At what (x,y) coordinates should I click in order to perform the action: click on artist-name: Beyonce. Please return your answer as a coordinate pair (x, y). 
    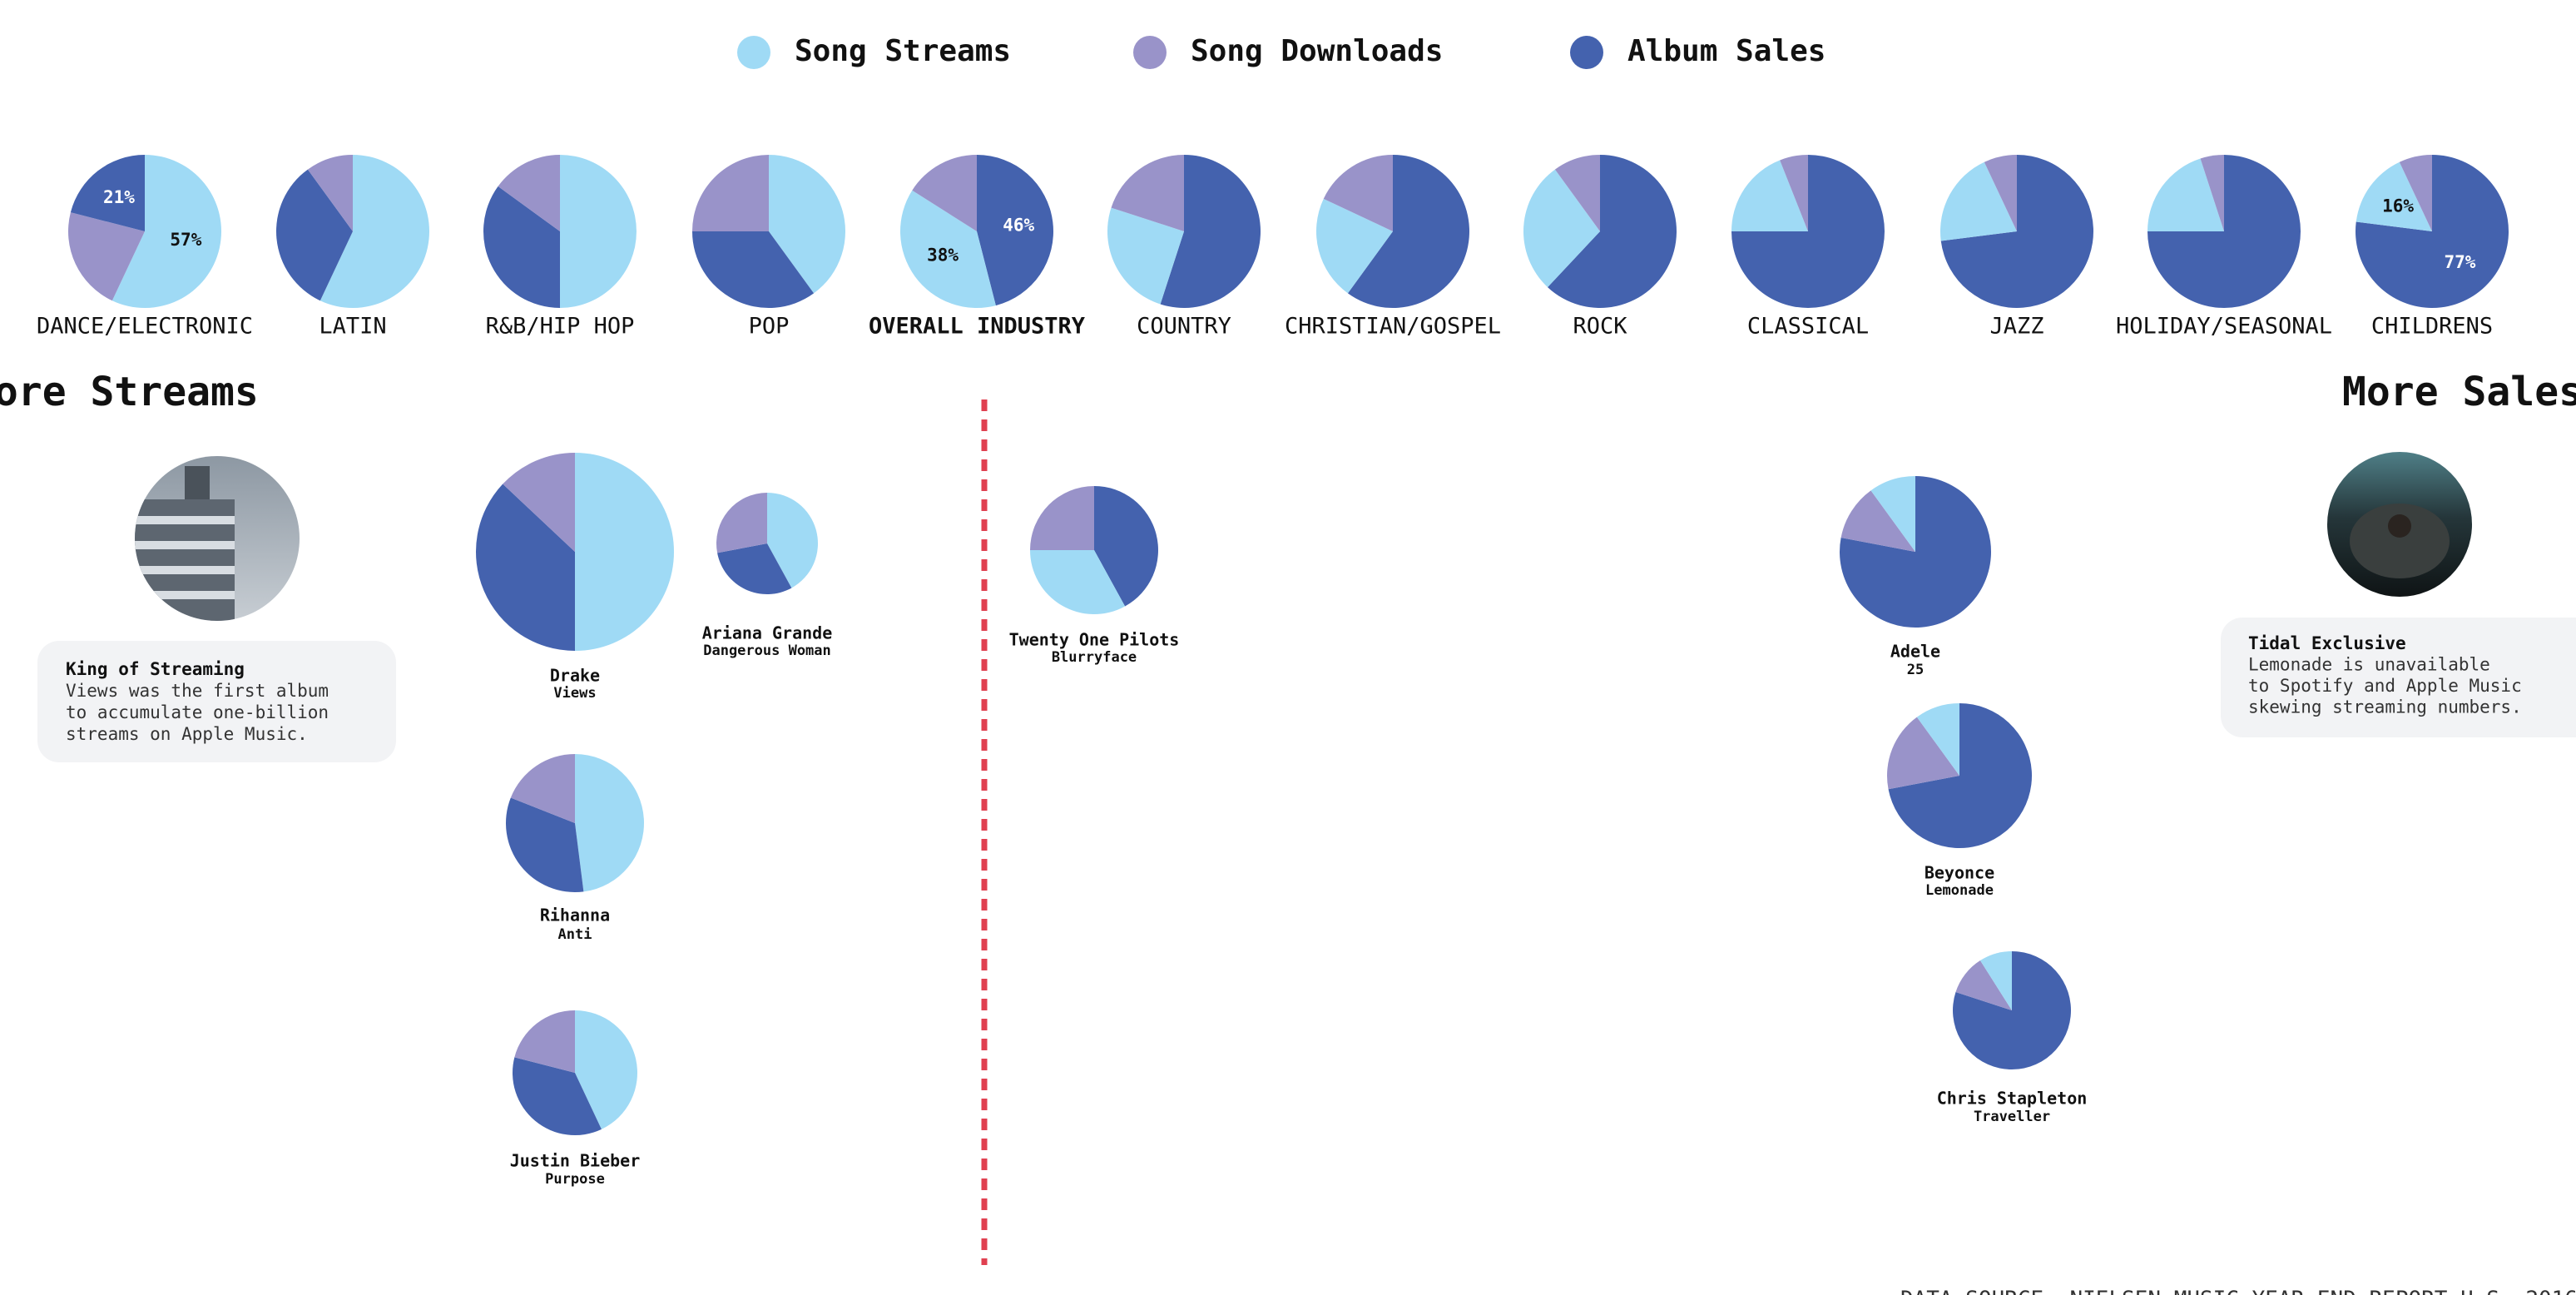
    Looking at the image, I should click on (1960, 873).